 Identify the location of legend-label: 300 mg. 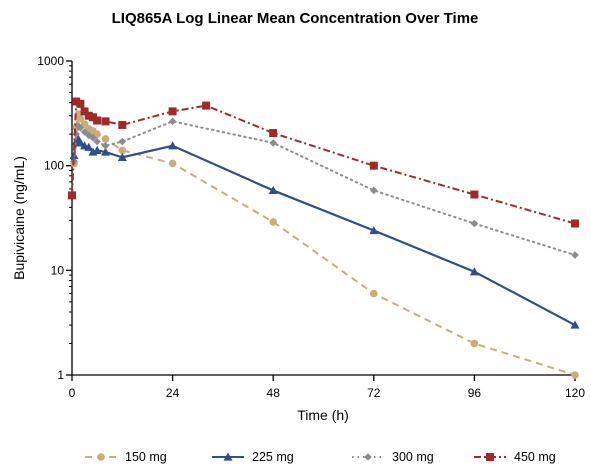
(413, 457).